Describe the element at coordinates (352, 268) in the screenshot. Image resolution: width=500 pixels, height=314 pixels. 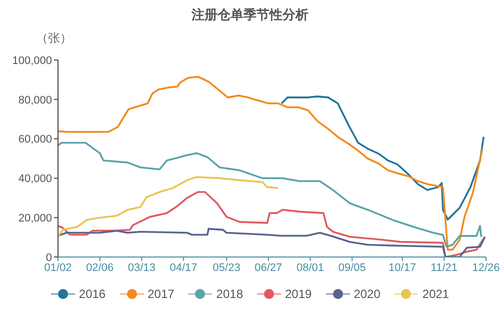
I see `x-tick-label: 09/05` at that location.